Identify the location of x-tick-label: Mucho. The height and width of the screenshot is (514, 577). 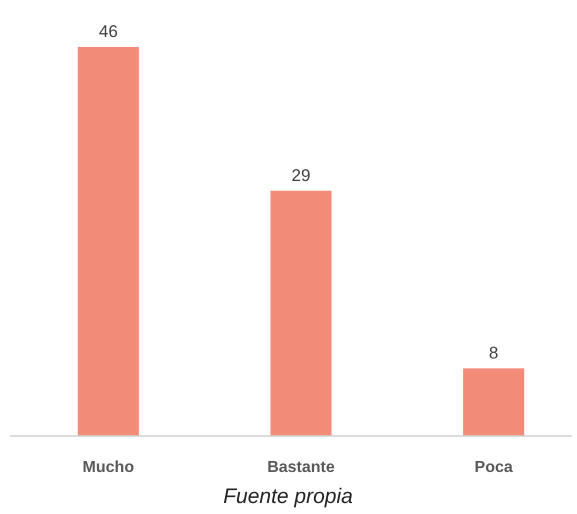
(108, 467).